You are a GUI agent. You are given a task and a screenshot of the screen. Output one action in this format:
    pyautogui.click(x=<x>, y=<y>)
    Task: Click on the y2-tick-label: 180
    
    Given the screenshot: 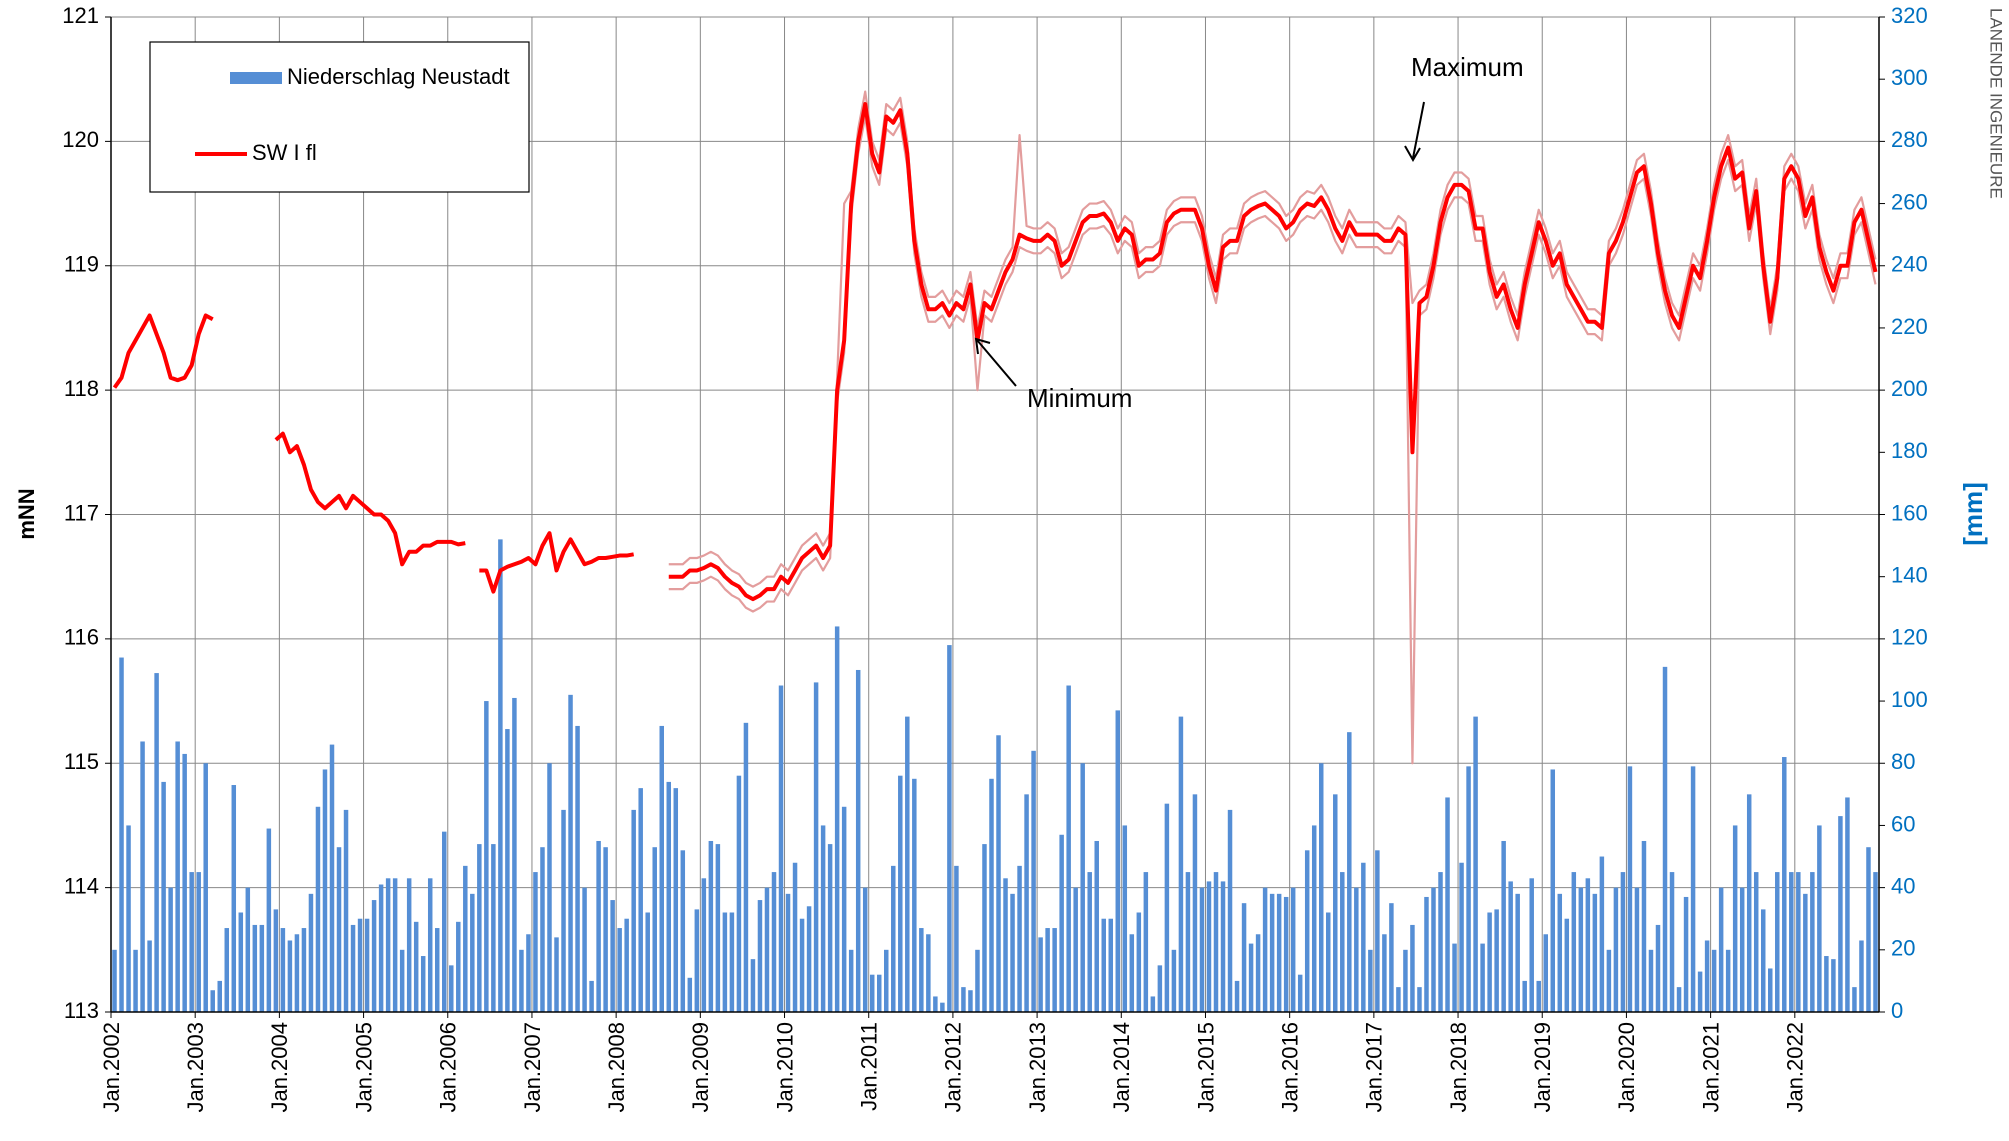 What is the action you would take?
    pyautogui.click(x=1909, y=450)
    